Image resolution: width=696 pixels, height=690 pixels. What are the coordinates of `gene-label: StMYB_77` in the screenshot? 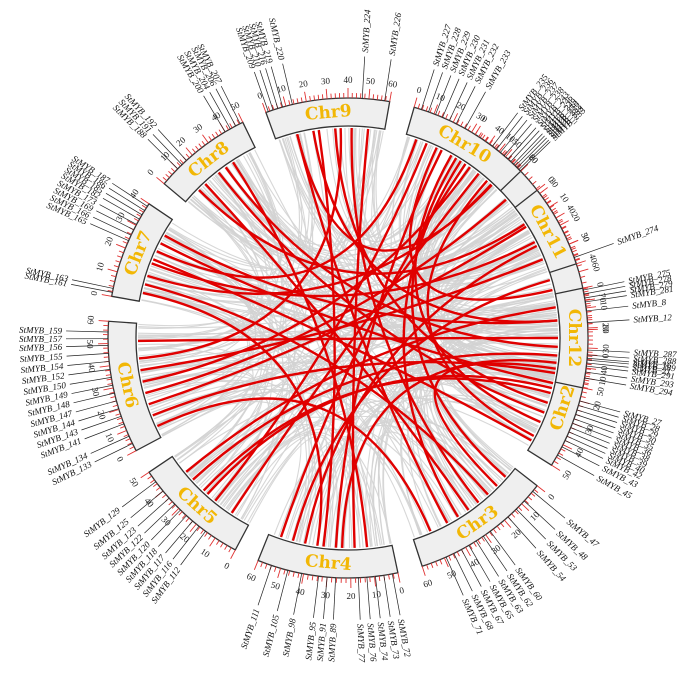 It's located at (361, 643).